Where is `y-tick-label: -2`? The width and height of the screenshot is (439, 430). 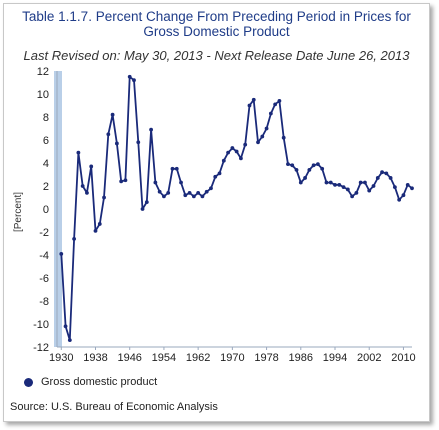
y-tick-label: -2 is located at coordinates (44, 233).